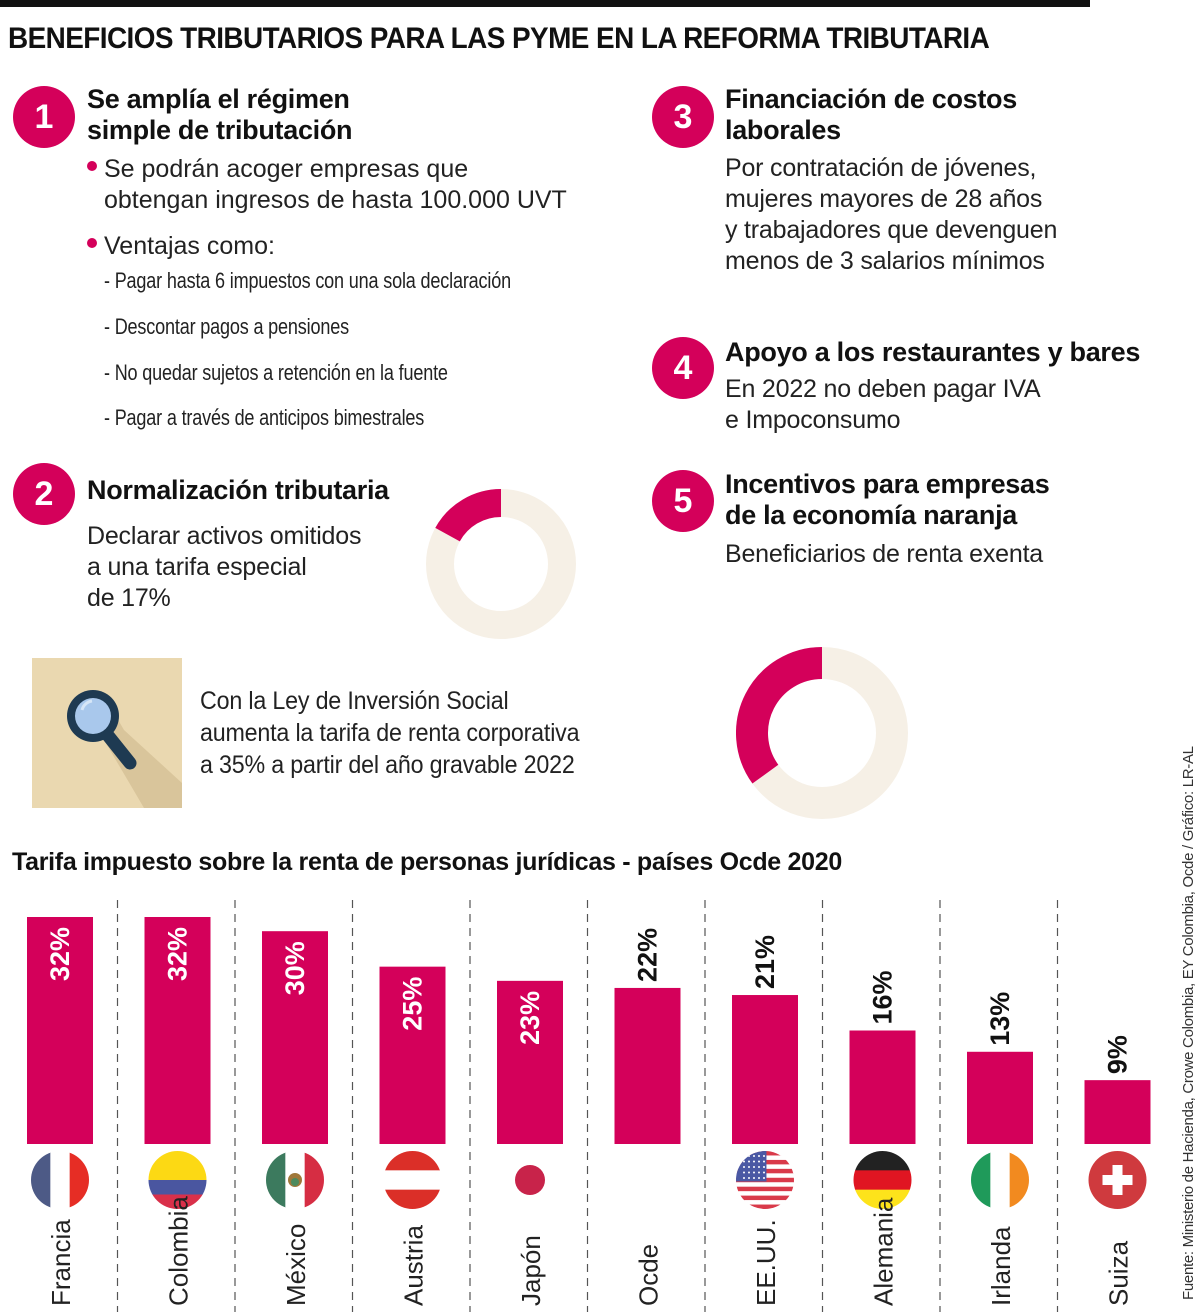  I want to click on section-1-bullet: Ventajas como:, so click(181, 246).